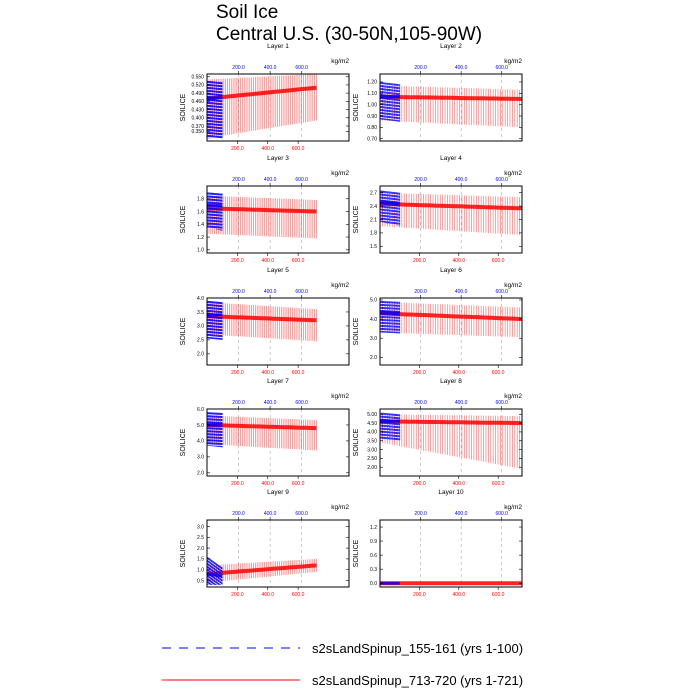 Image resolution: width=700 pixels, height=700 pixels. I want to click on panel-title: Layer 6, so click(451, 270).